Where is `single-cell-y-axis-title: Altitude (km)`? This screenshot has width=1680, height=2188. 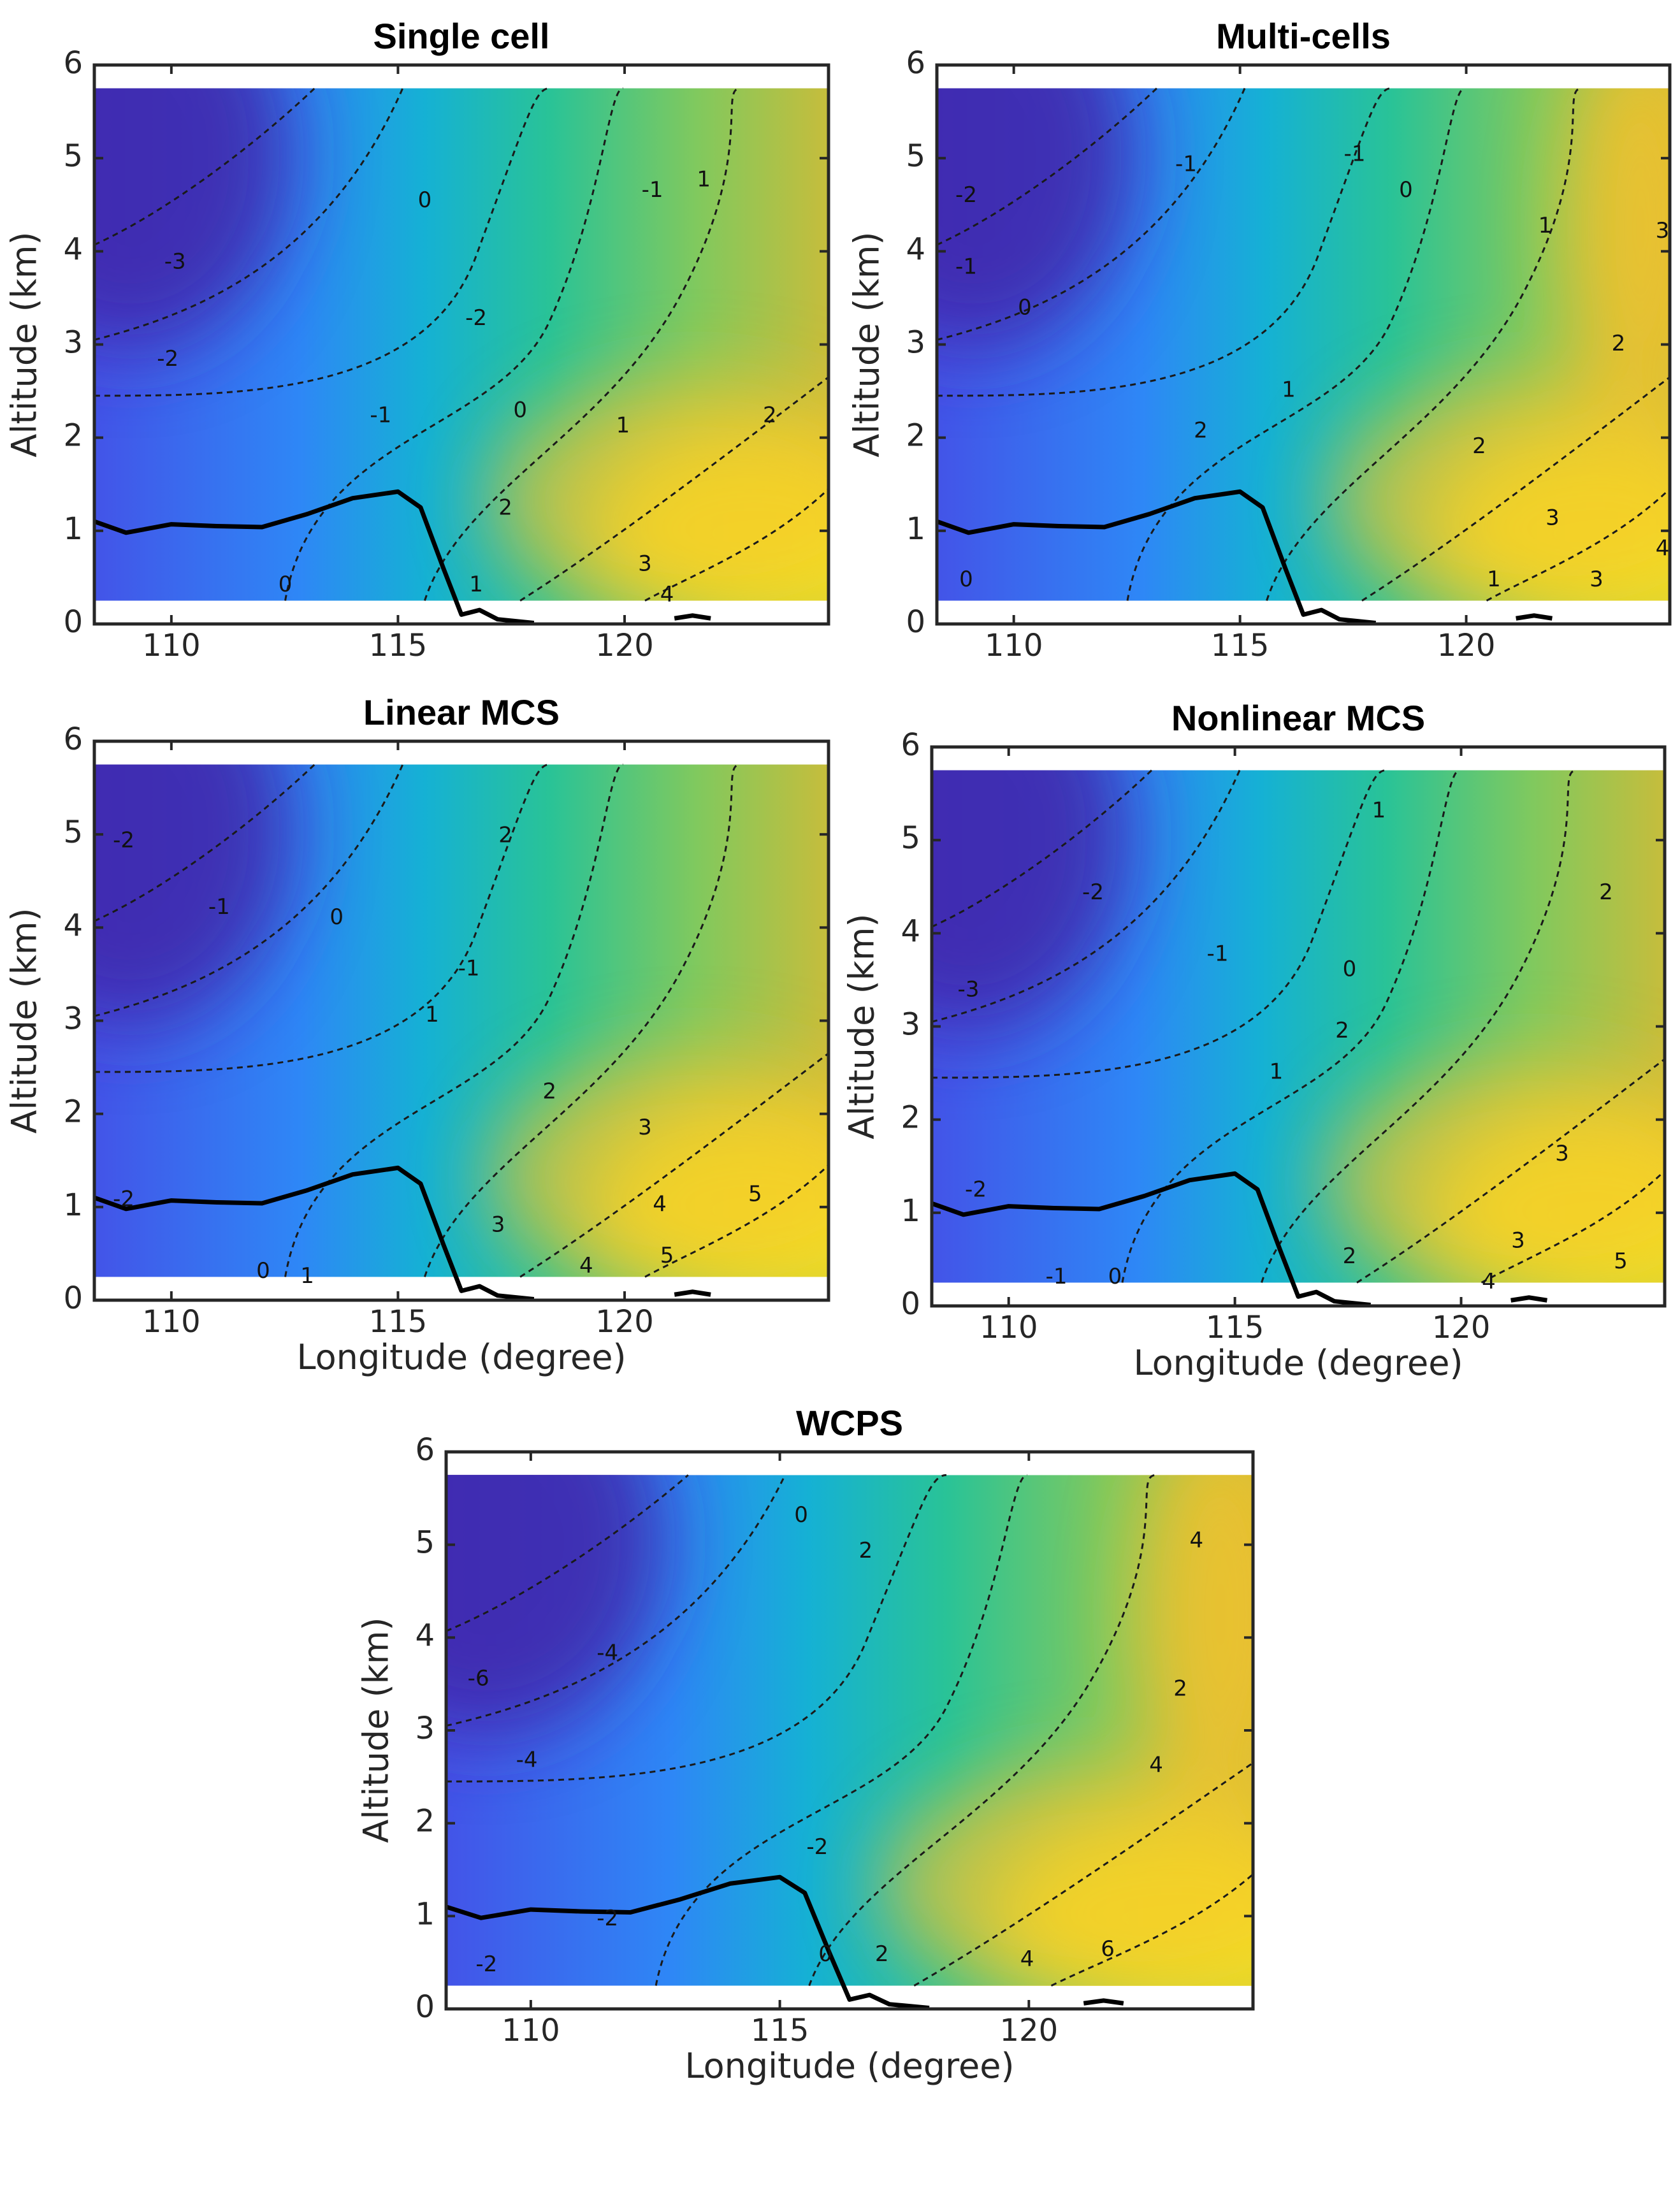
single-cell-y-axis-title: Altitude (km) is located at coordinates (24, 345).